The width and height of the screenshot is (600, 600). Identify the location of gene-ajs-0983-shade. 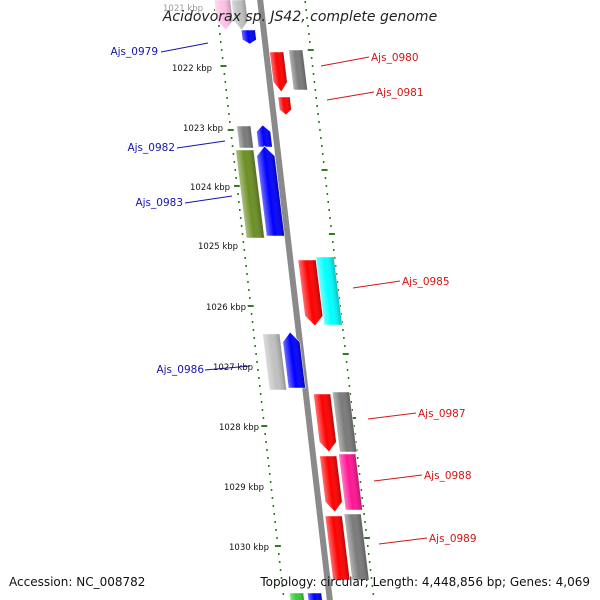
(250, 194).